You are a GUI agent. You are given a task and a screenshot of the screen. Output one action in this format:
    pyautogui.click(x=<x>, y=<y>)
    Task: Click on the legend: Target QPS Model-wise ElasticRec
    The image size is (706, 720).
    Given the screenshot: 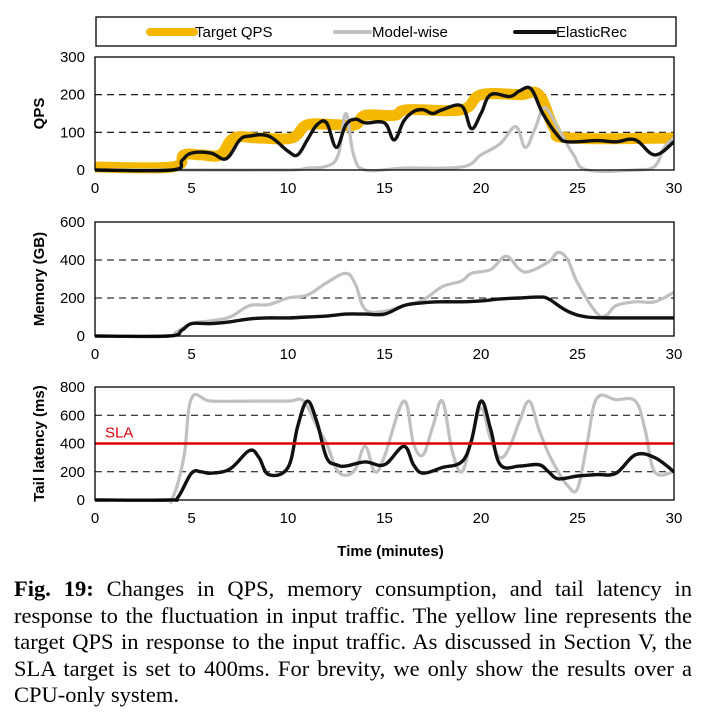 What is the action you would take?
    pyautogui.click(x=386, y=31)
    